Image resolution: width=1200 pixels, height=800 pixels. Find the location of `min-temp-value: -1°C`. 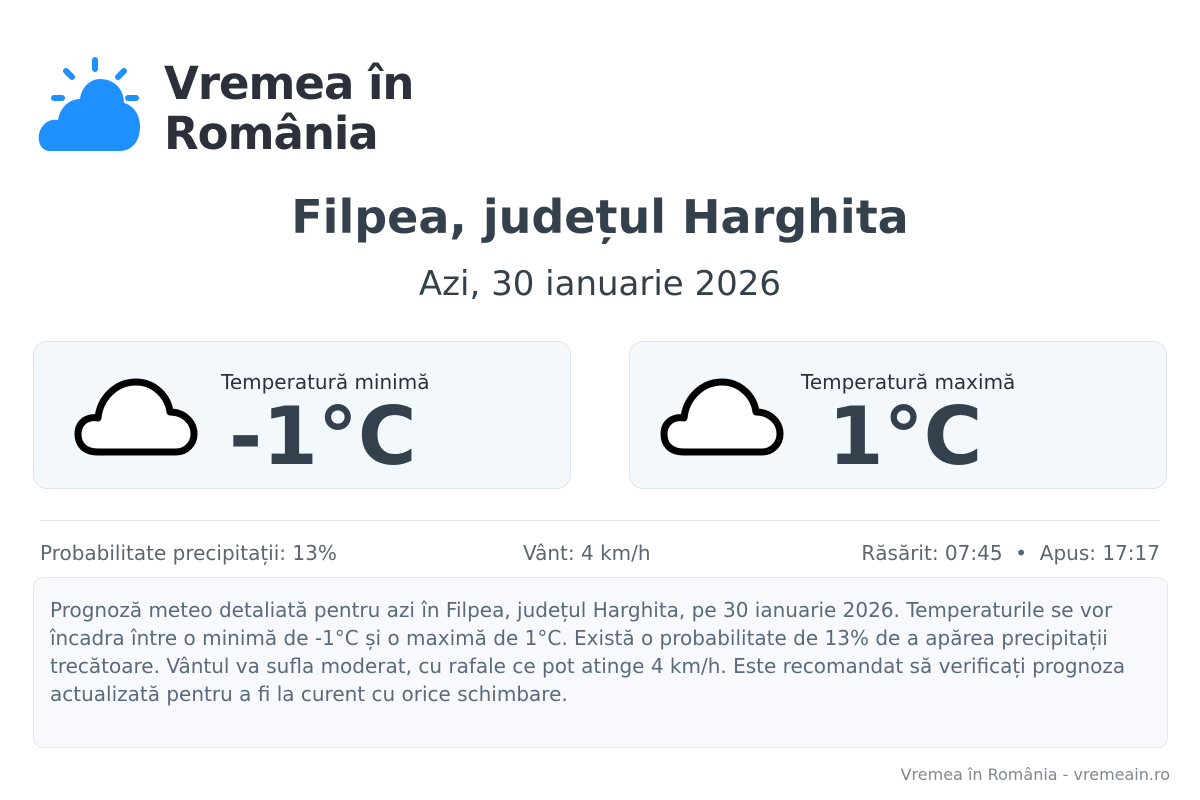

min-temp-value: -1°C is located at coordinates (323, 436).